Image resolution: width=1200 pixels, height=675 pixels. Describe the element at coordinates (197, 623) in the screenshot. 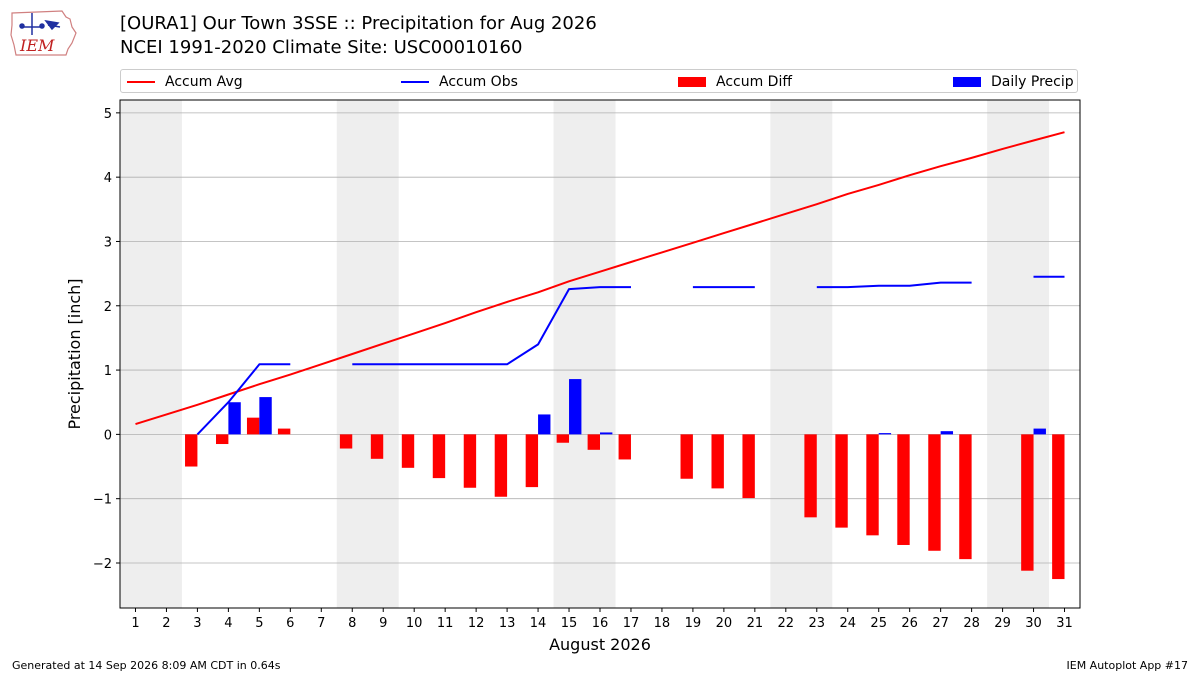

I see `x-tick-label: 3` at that location.